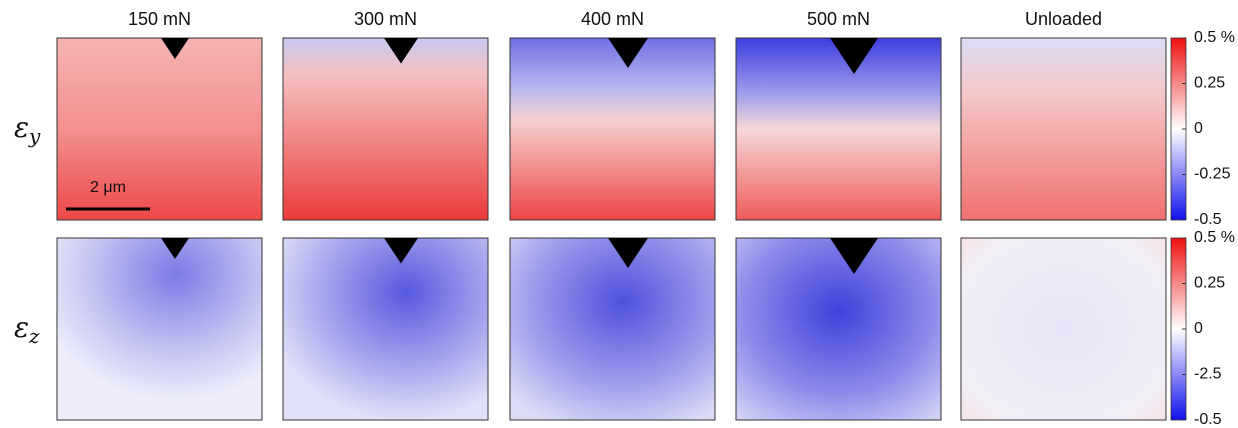  I want to click on column-title: 400 mN, so click(612, 19).